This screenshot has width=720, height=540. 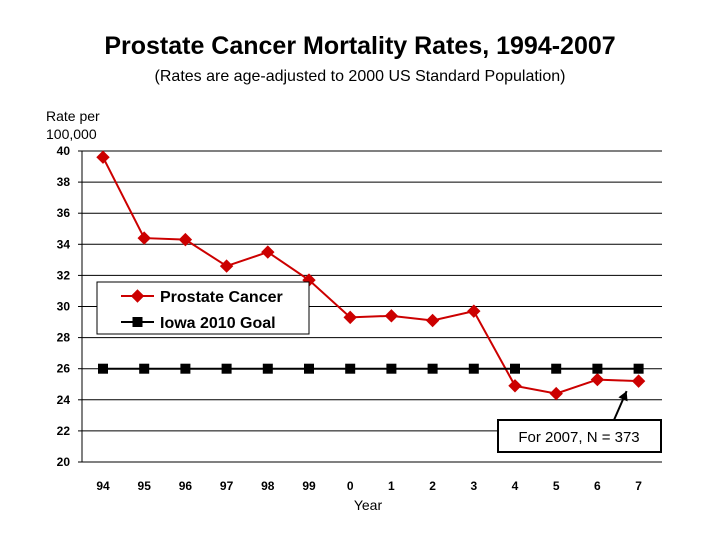 I want to click on x-tick-label: 2, so click(x=432, y=486).